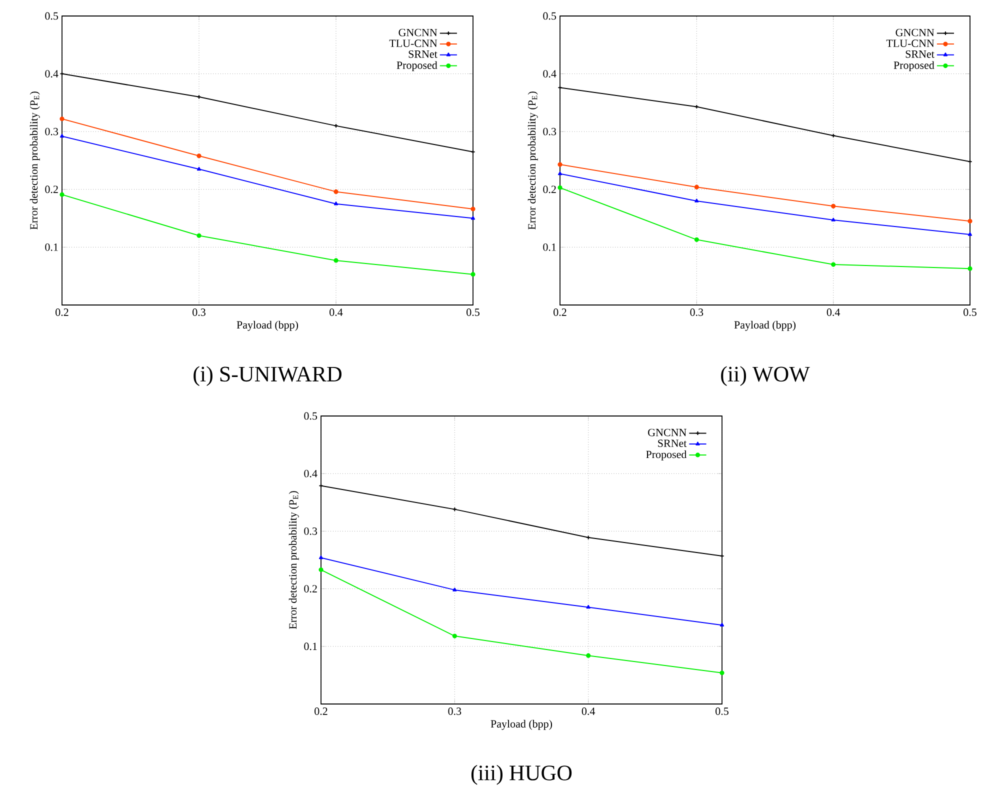  Describe the element at coordinates (765, 376) in the screenshot. I see `text: (ii) WOW` at that location.